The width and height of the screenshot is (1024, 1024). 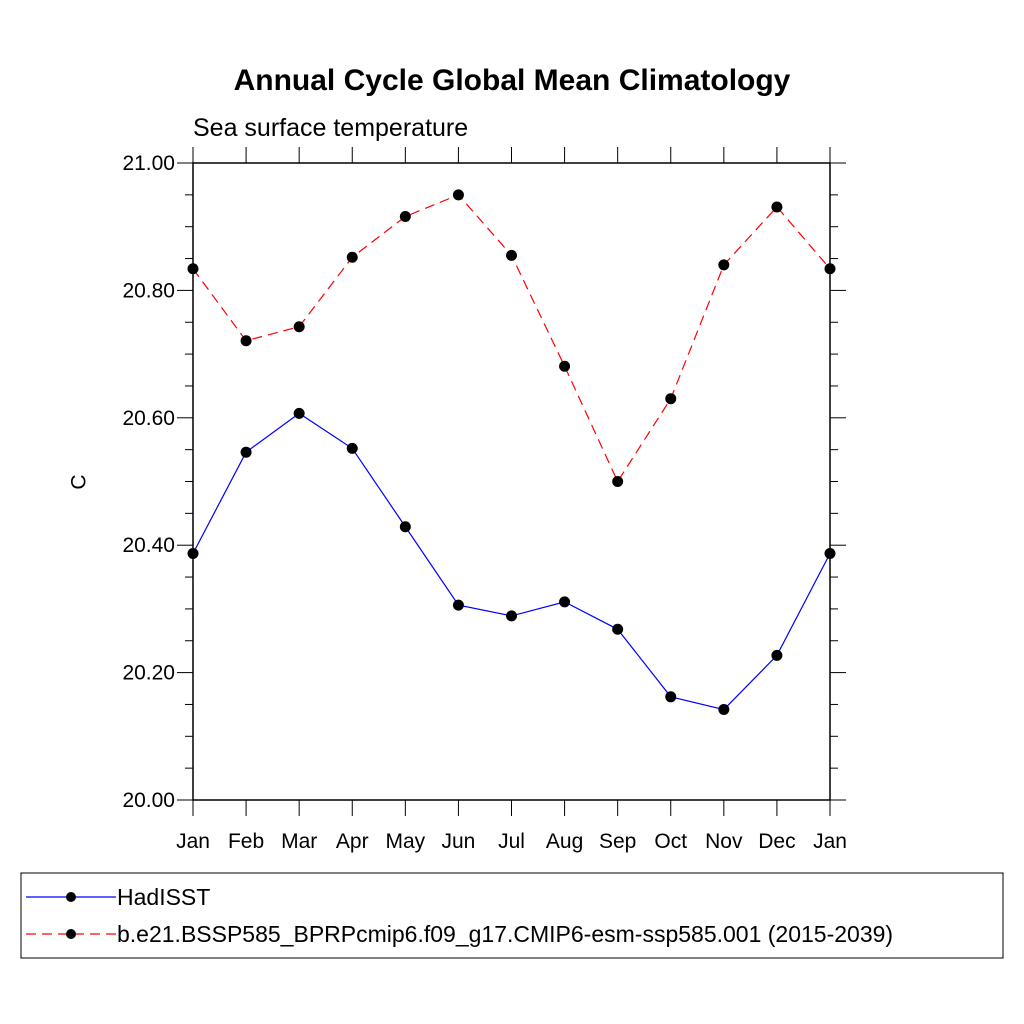 I want to click on x-tick-label: Nov, so click(x=724, y=841).